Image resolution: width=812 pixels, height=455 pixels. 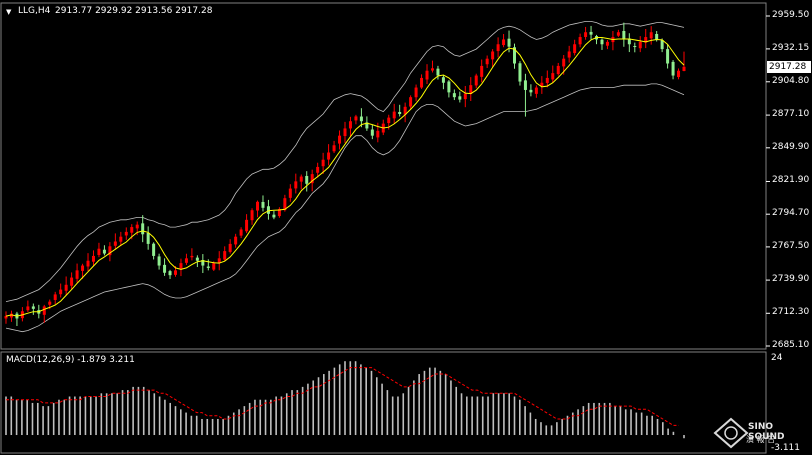 What do you see at coordinates (786, 448) in the screenshot?
I see `macd-scale-bottom: -3.111` at bounding box center [786, 448].